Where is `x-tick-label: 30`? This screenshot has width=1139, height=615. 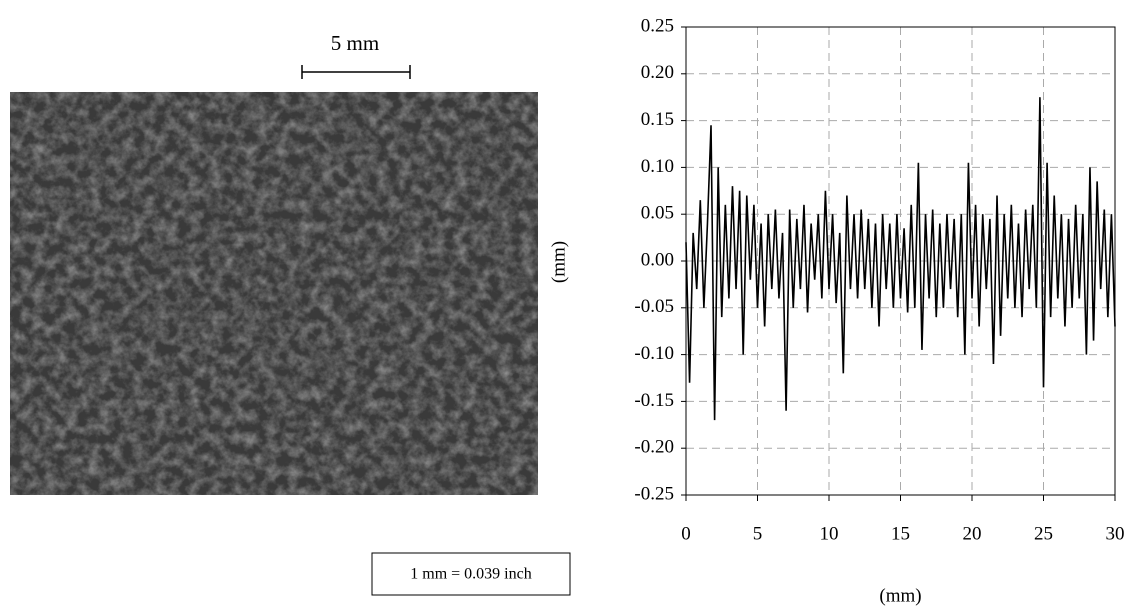
x-tick-label: 30 is located at coordinates (1115, 533).